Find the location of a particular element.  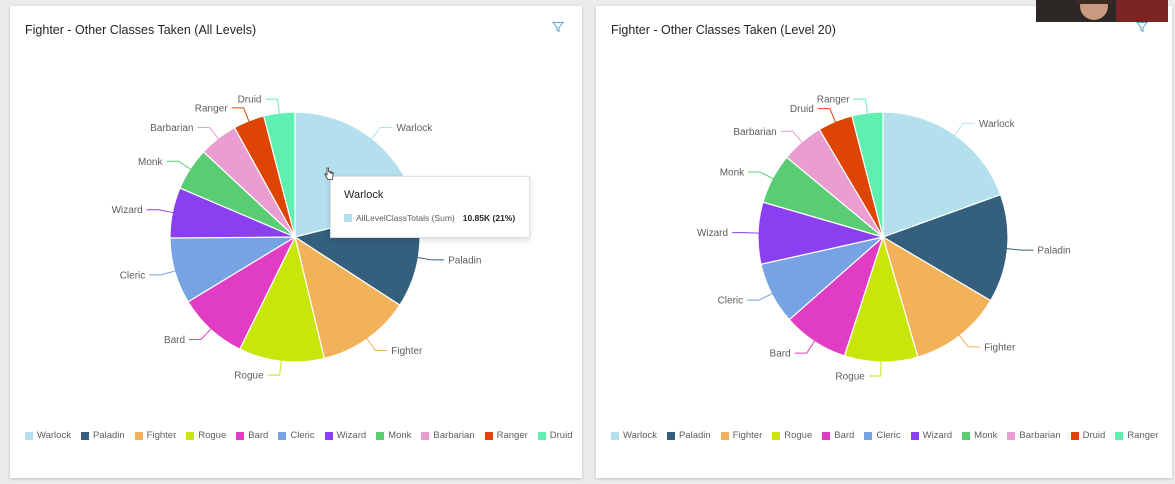

tooltip-swatch is located at coordinates (348, 218).